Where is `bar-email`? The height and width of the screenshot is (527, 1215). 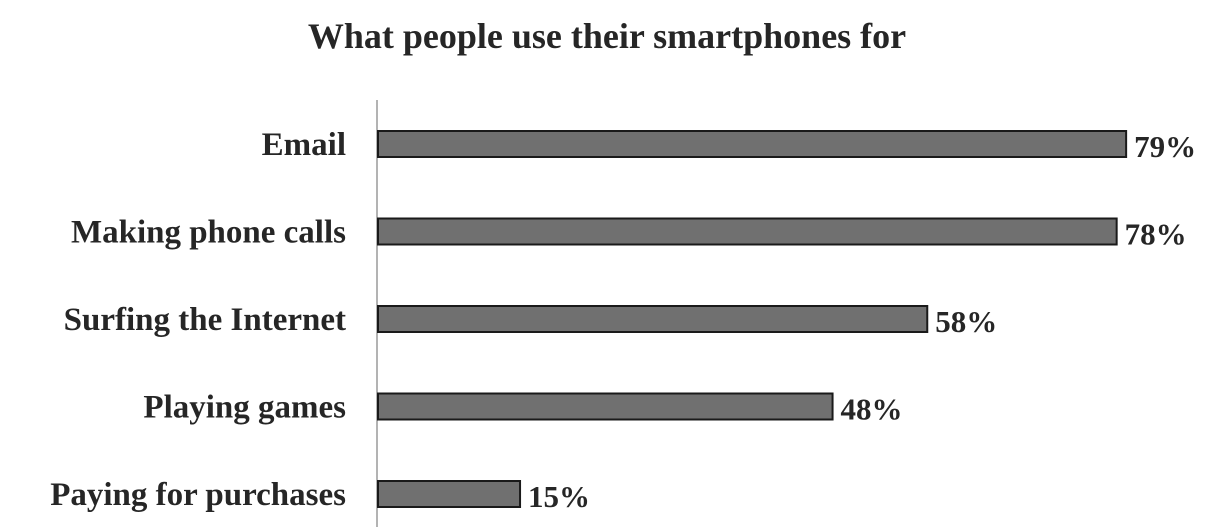
bar-email is located at coordinates (752, 144).